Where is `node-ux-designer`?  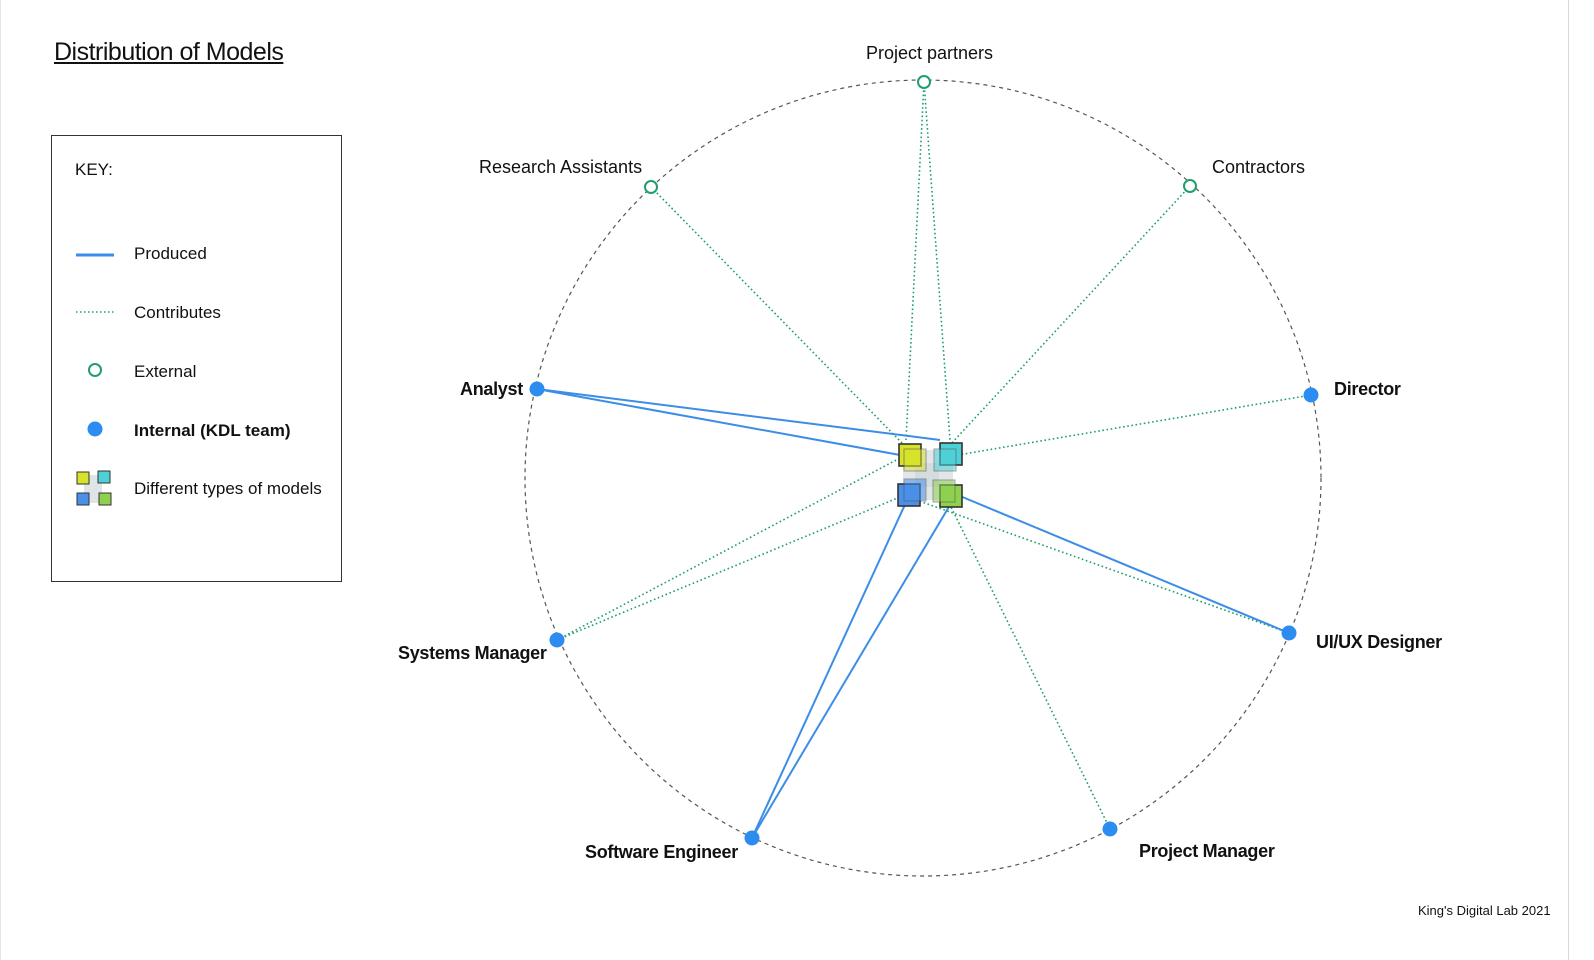 node-ux-designer is located at coordinates (1289, 633).